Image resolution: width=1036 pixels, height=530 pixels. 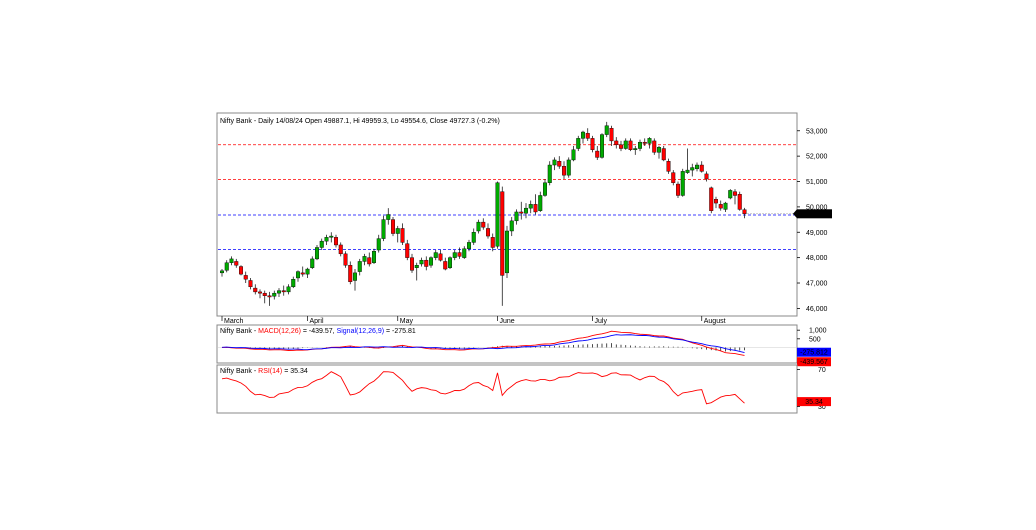 I want to click on x-axis-month-label: April, so click(x=317, y=321).